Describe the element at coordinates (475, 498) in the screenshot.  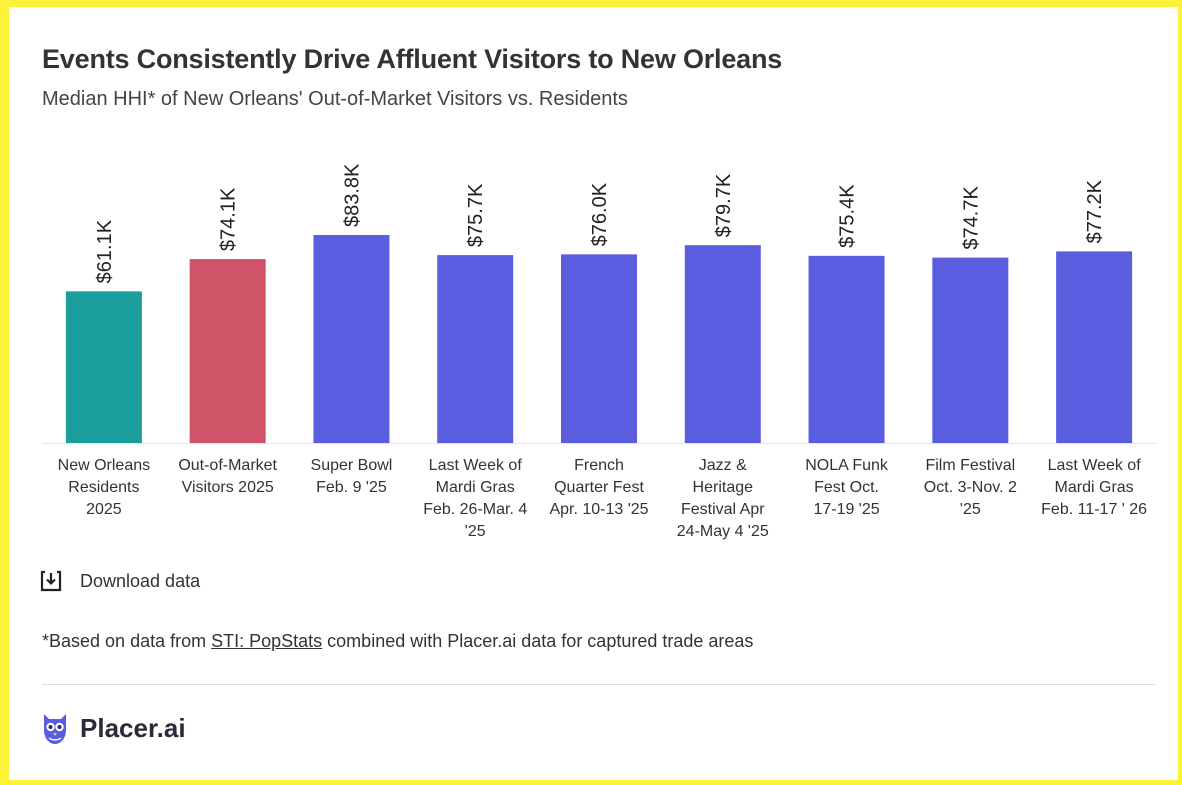
I see `category-label-3: Last Week of Mardi Gras Feb. 26-Mar. 4'25` at that location.